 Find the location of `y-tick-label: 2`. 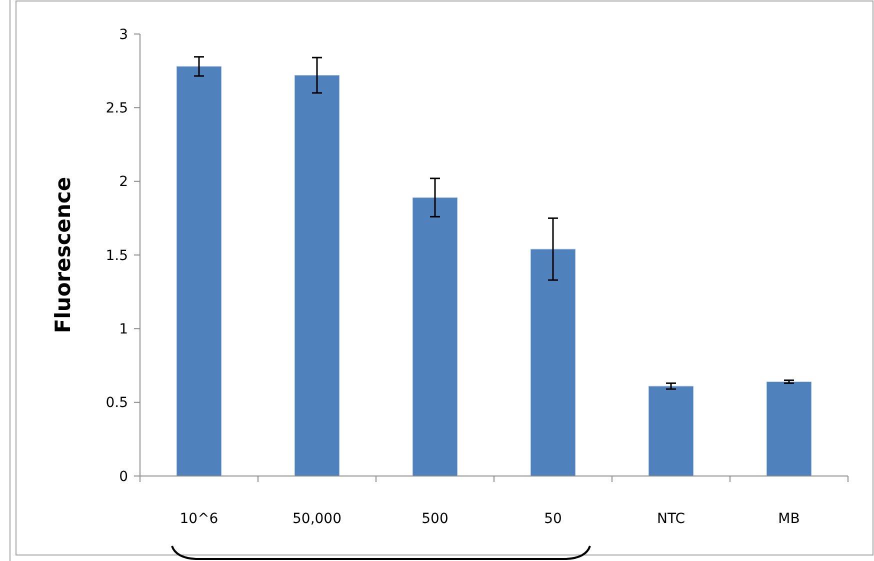

y-tick-label: 2 is located at coordinates (123, 182).